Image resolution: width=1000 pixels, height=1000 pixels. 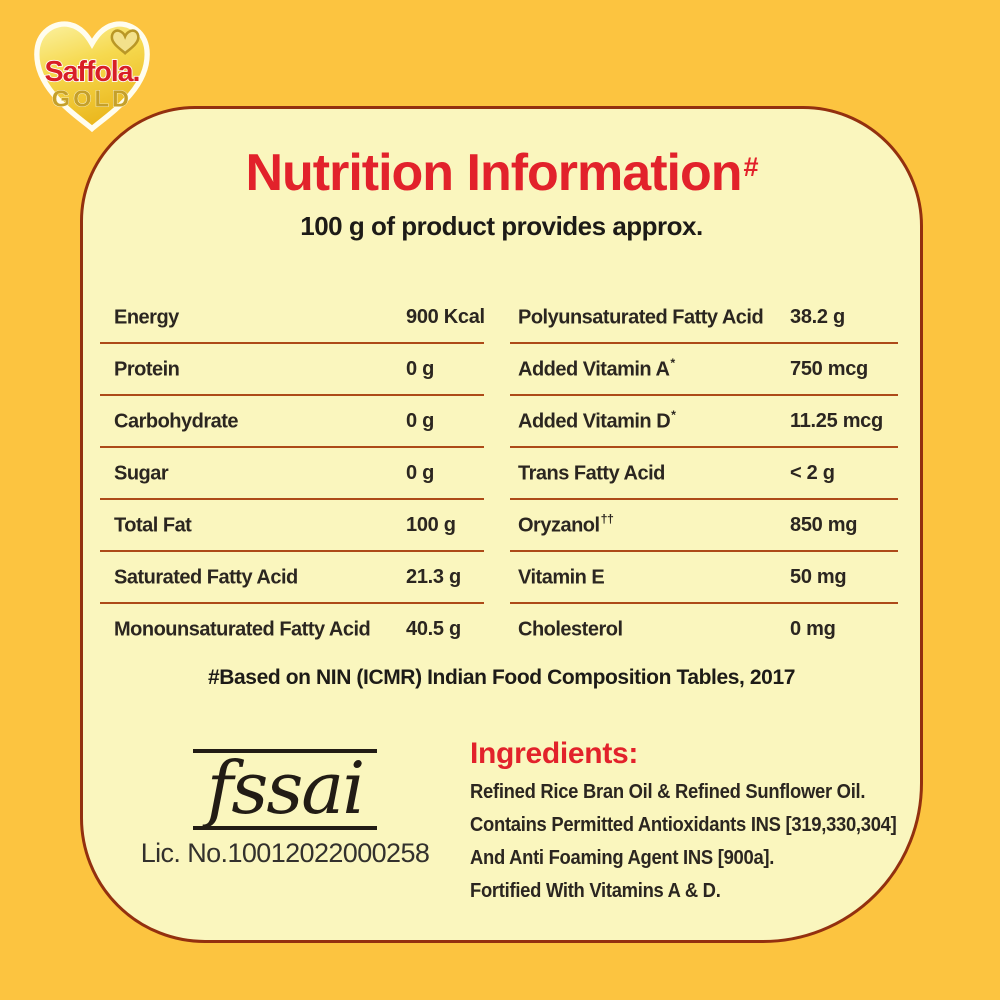 I want to click on table-row: Cholesterol 0 mg, so click(x=704, y=629).